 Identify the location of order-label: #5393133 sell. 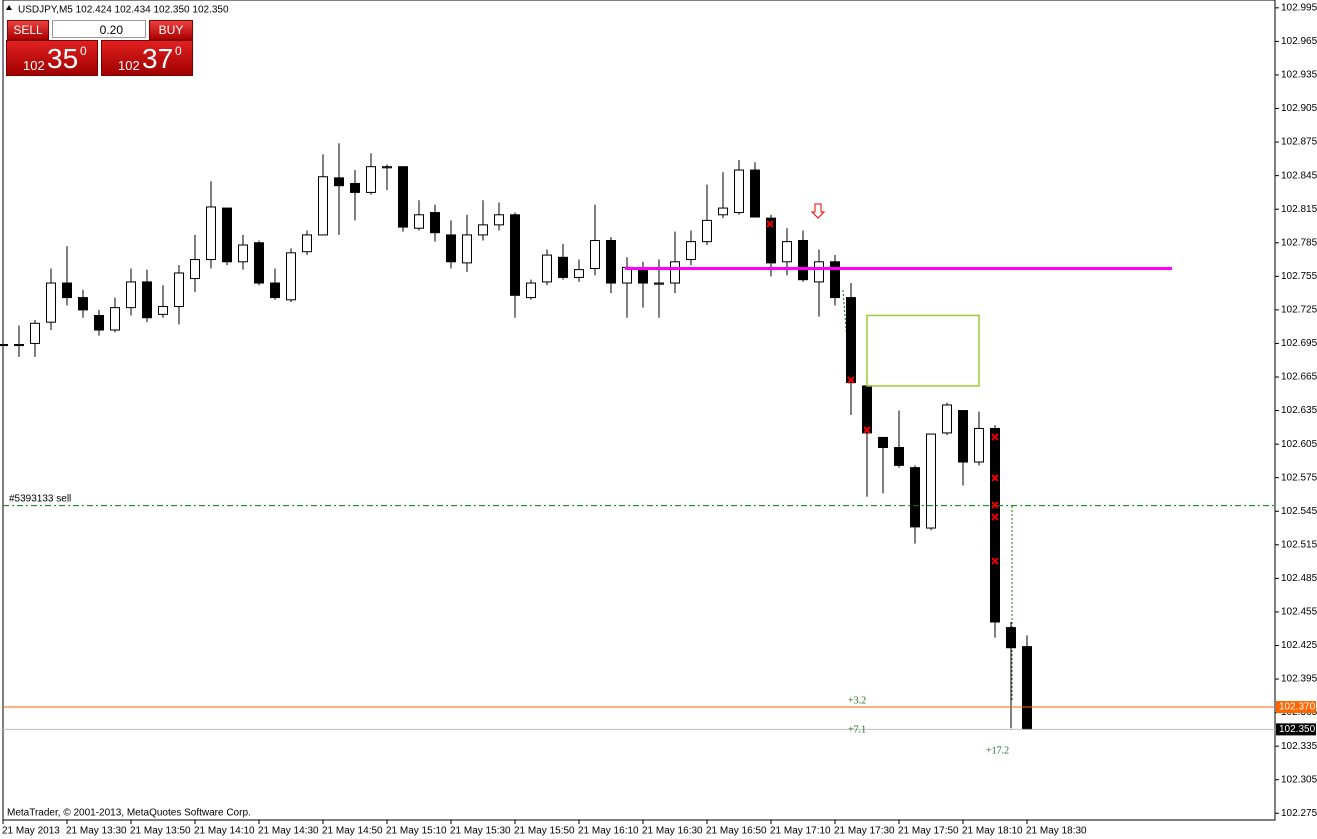
(40, 498).